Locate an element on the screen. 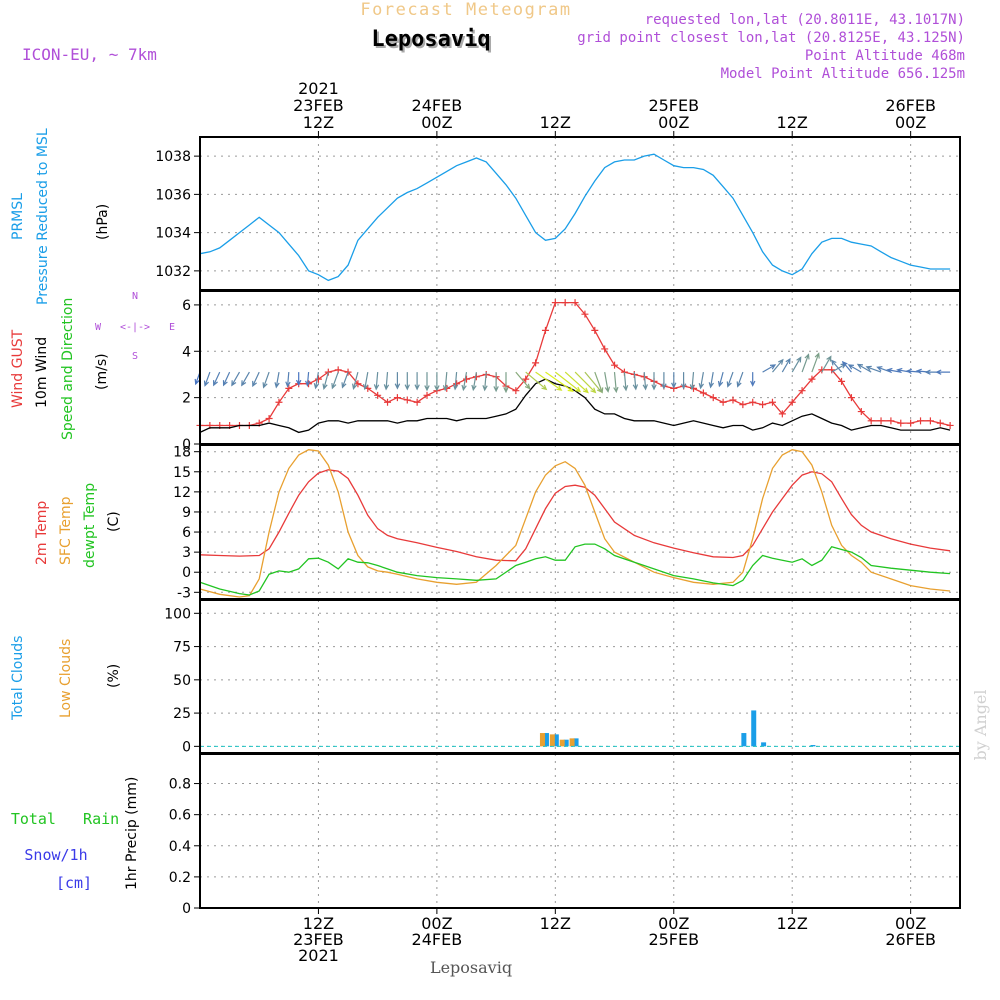 The height and width of the screenshot is (1000, 1000). compass-w: W is located at coordinates (98, 327).